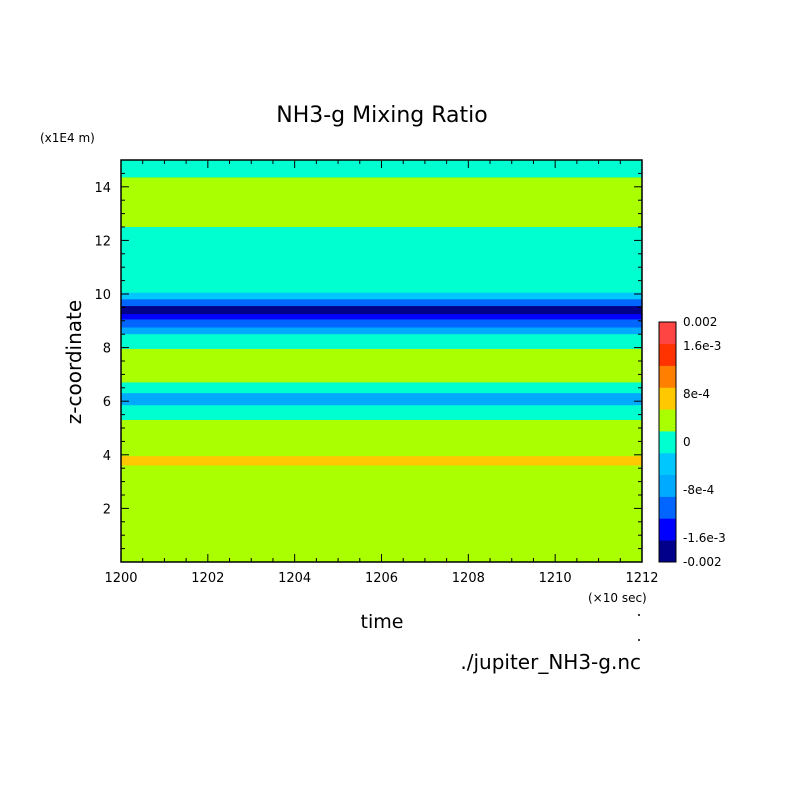  I want to click on colorbar-frame, so click(667, 442).